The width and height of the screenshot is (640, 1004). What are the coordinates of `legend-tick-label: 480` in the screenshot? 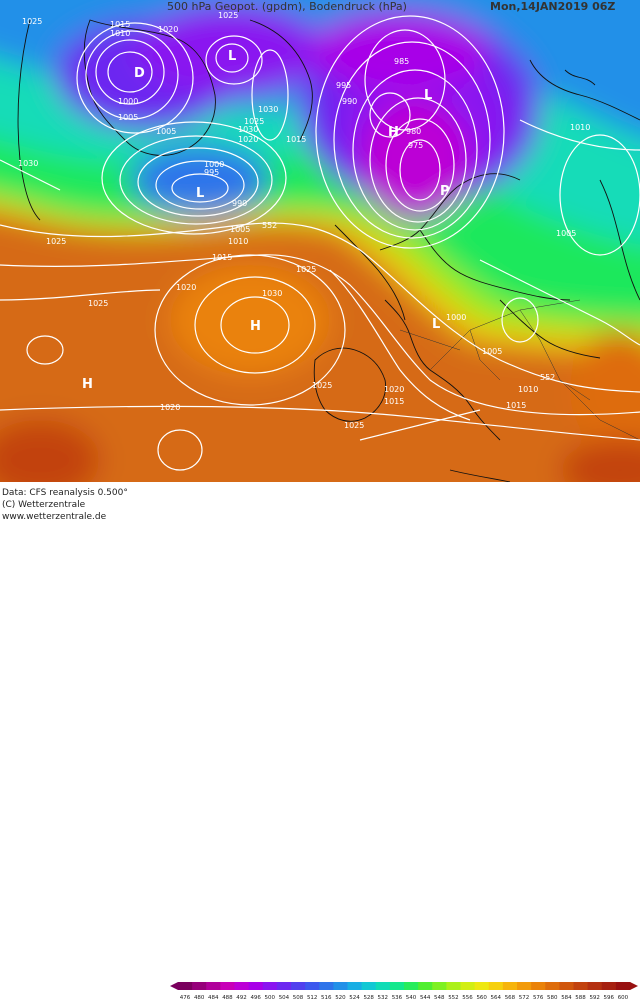 It's located at (199, 998).